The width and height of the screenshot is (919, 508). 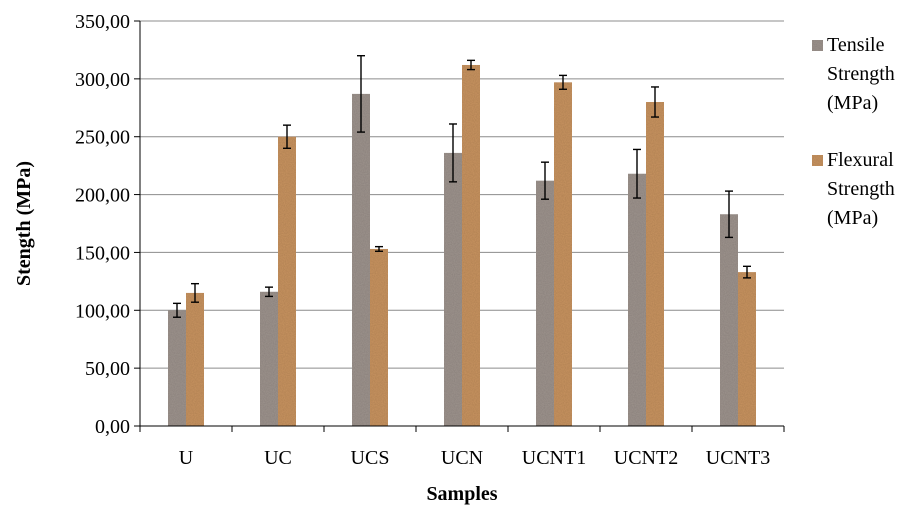 I want to click on y-tick-label: 350,00, so click(x=102, y=22).